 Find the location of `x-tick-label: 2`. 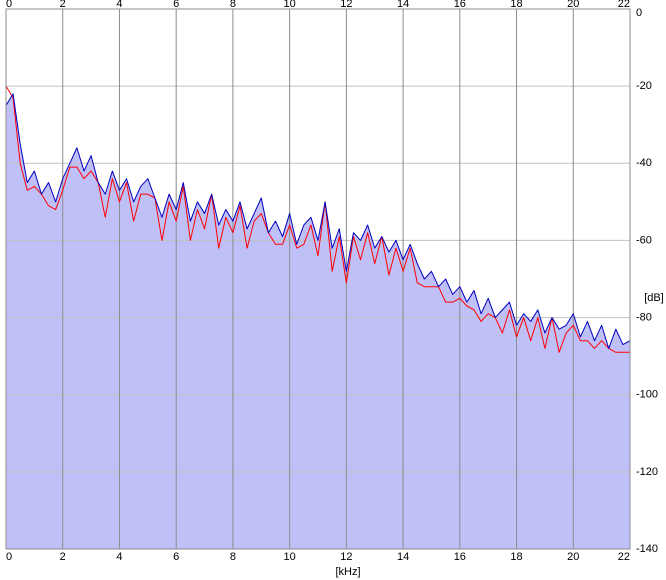

x-tick-label: 2 is located at coordinates (63, 557).